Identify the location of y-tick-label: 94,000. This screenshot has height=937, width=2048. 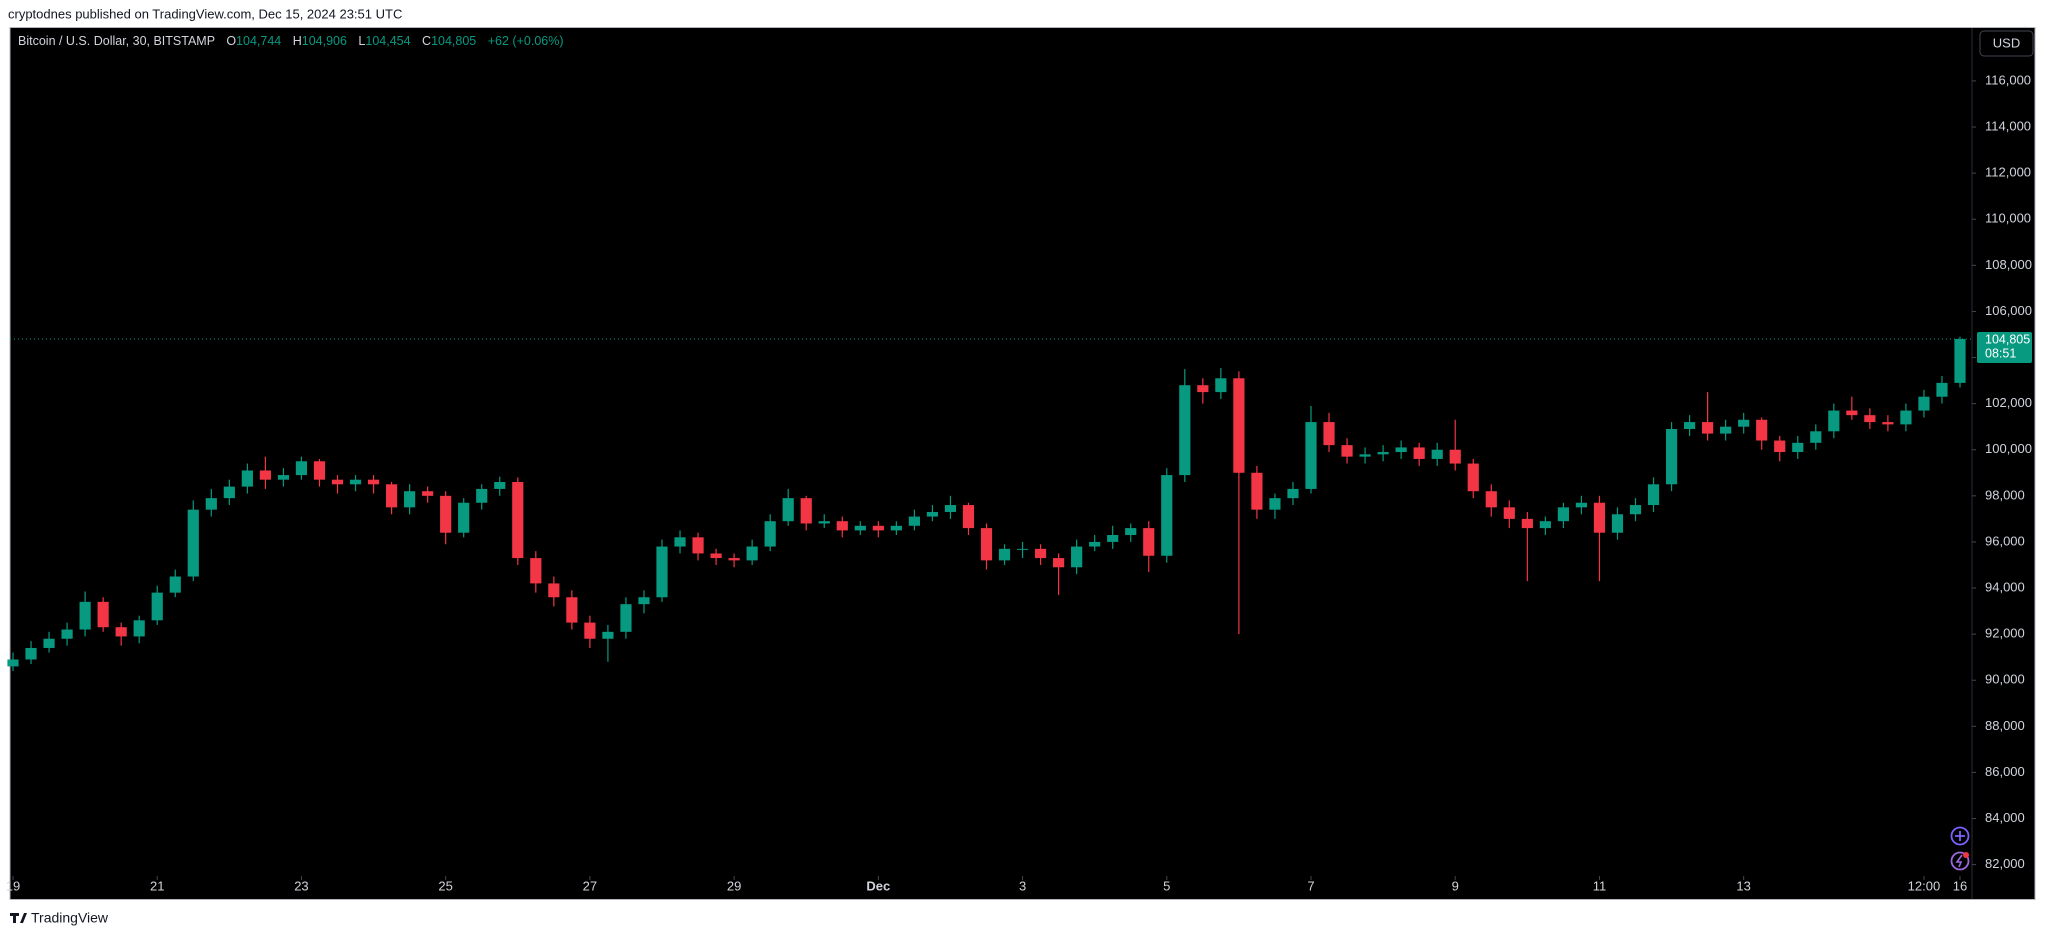
(2005, 586).